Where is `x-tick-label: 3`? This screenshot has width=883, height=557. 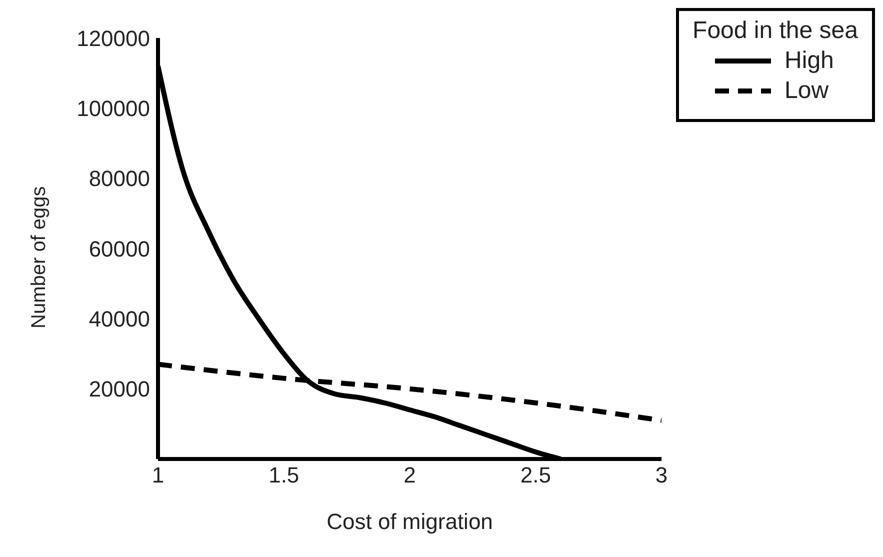
x-tick-label: 3 is located at coordinates (661, 475).